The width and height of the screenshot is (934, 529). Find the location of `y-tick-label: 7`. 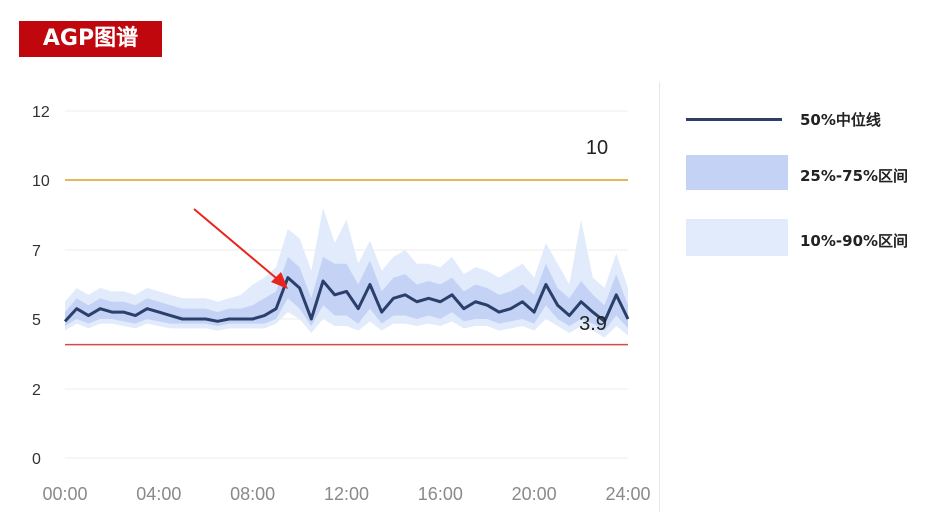

y-tick-label: 7 is located at coordinates (36, 251).